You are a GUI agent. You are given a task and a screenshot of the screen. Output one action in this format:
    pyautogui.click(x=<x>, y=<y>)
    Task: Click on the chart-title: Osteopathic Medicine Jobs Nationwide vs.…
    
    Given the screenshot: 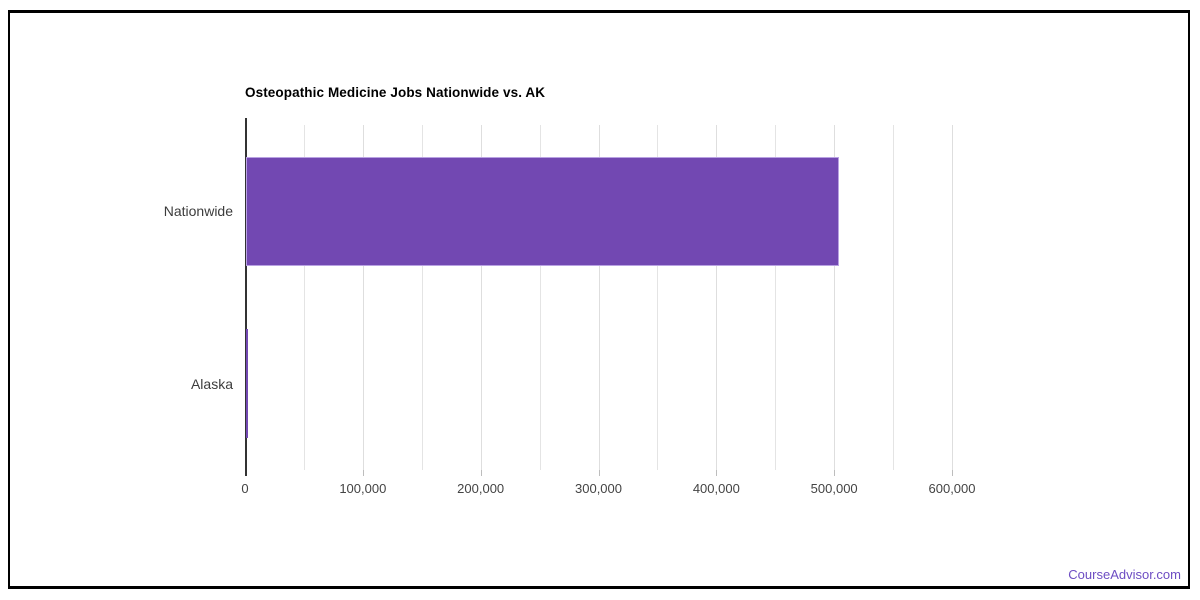 What is the action you would take?
    pyautogui.click(x=395, y=92)
    